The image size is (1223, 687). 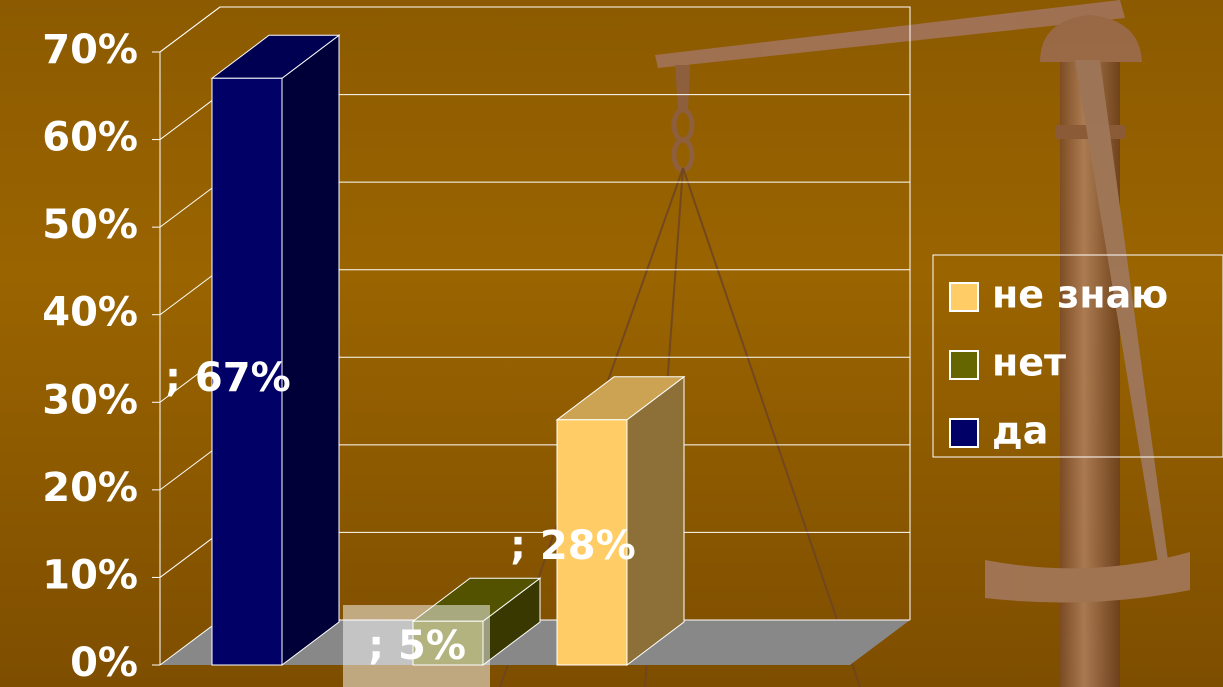 I want to click on legend-box, so click(x=1077, y=356).